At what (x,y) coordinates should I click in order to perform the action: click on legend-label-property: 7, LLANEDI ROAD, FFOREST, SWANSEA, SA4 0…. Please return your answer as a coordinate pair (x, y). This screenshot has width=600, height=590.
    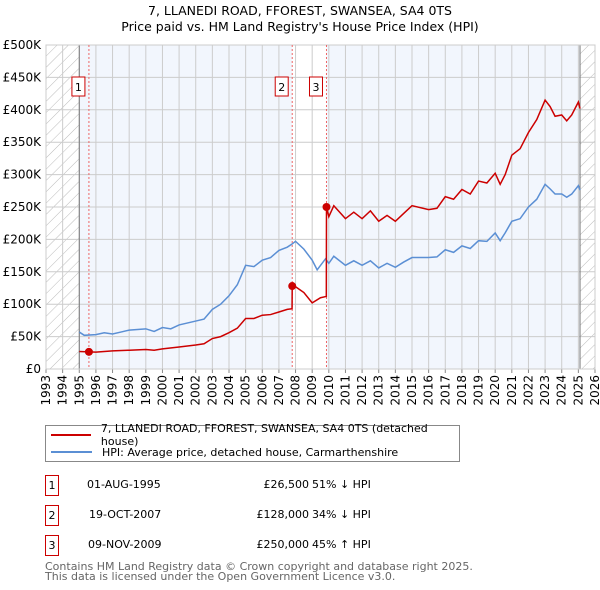
    Looking at the image, I should click on (264, 435).